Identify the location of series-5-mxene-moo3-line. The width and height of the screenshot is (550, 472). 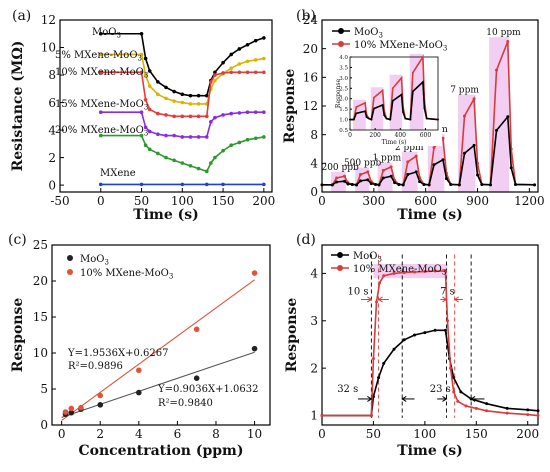
(182, 79).